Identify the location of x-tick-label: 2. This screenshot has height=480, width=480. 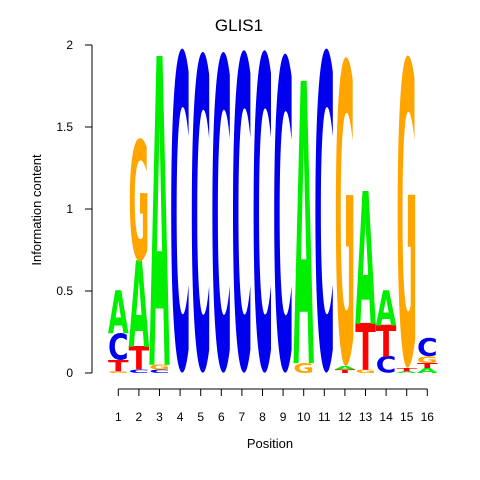
(139, 417).